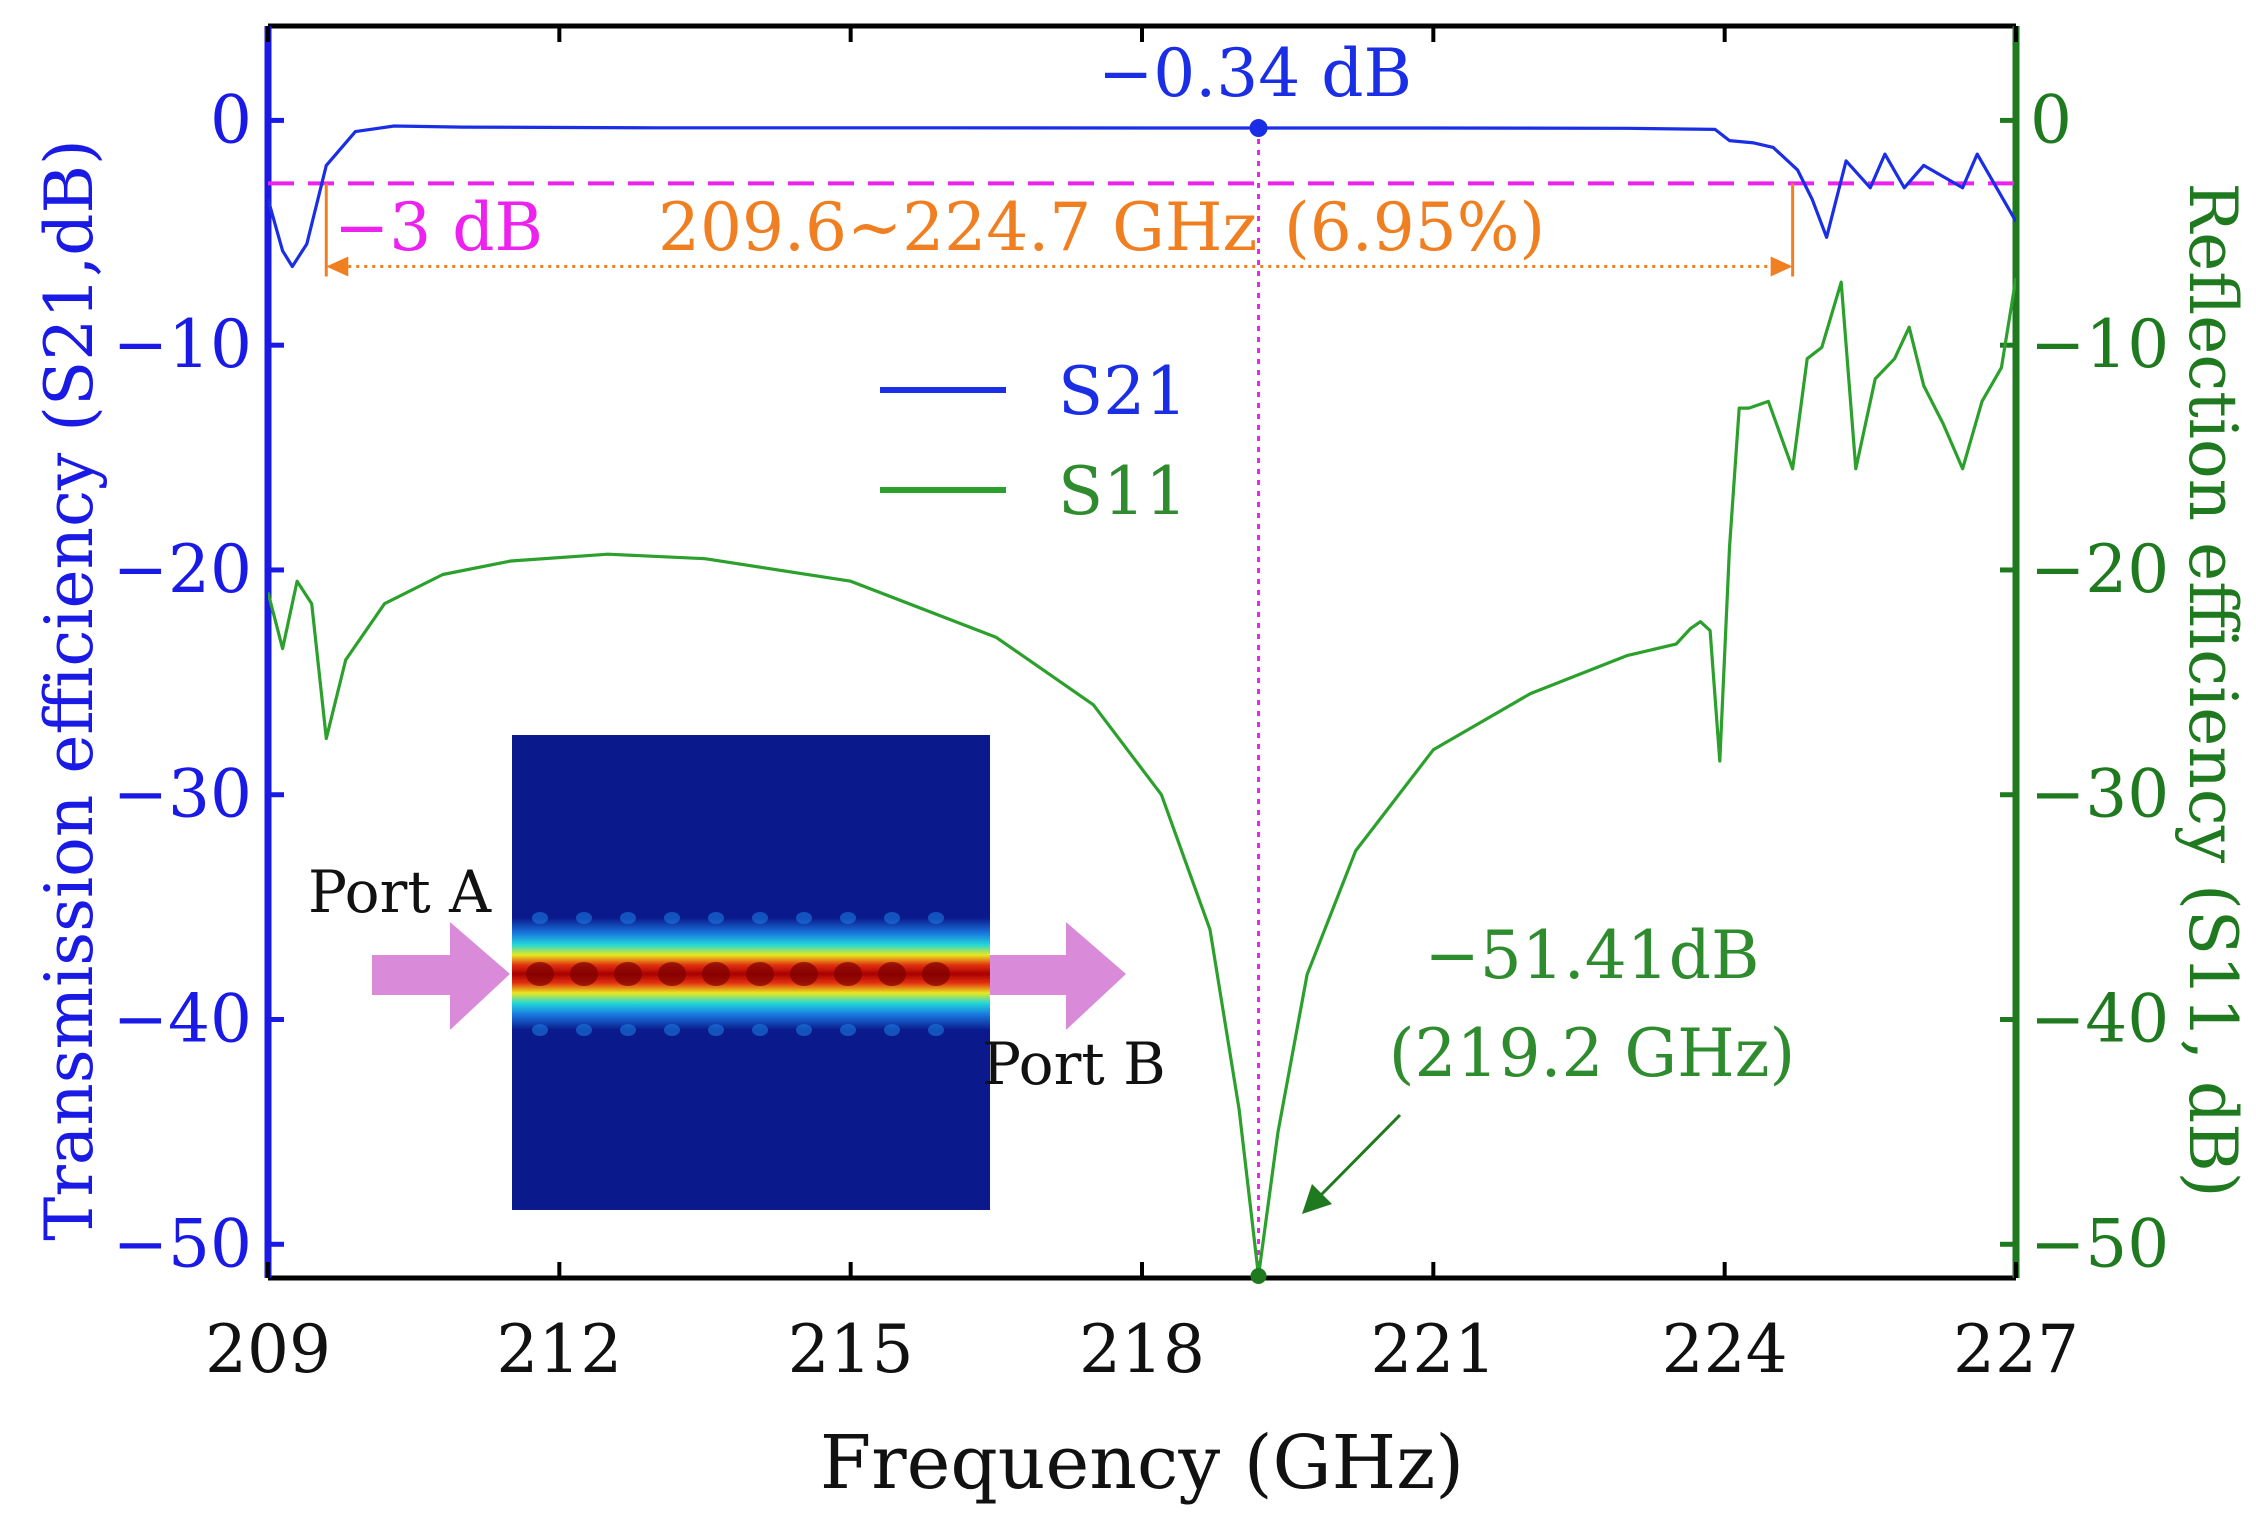 The image size is (2256, 1517). Describe the element at coordinates (1258, 1275) in the screenshot. I see `s11-min-marker` at that location.